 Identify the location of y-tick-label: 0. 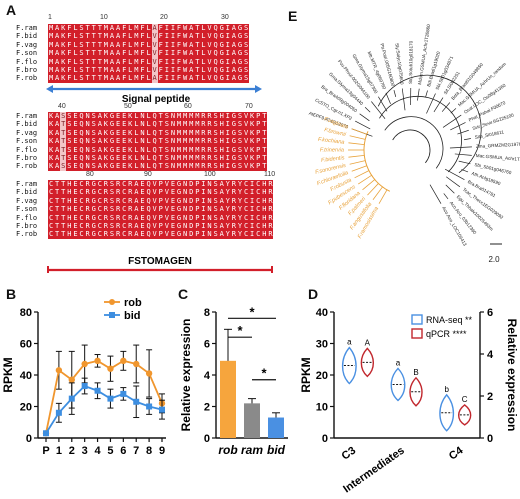
(29, 439).